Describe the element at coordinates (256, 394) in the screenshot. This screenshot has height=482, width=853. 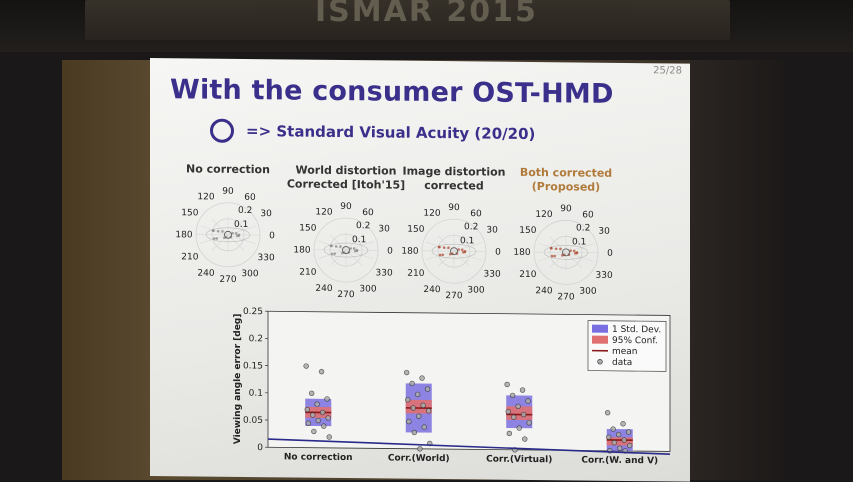
I see `y-tick-label: 0.1` at that location.